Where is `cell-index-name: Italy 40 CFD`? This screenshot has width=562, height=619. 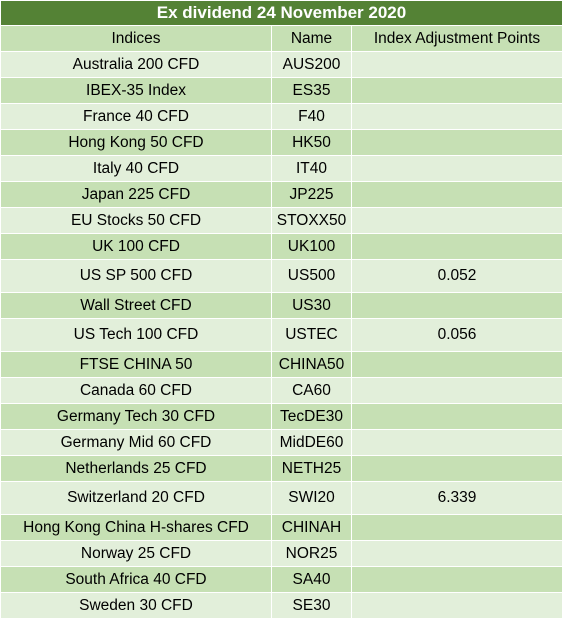
cell-index-name: Italy 40 CFD is located at coordinates (136, 169).